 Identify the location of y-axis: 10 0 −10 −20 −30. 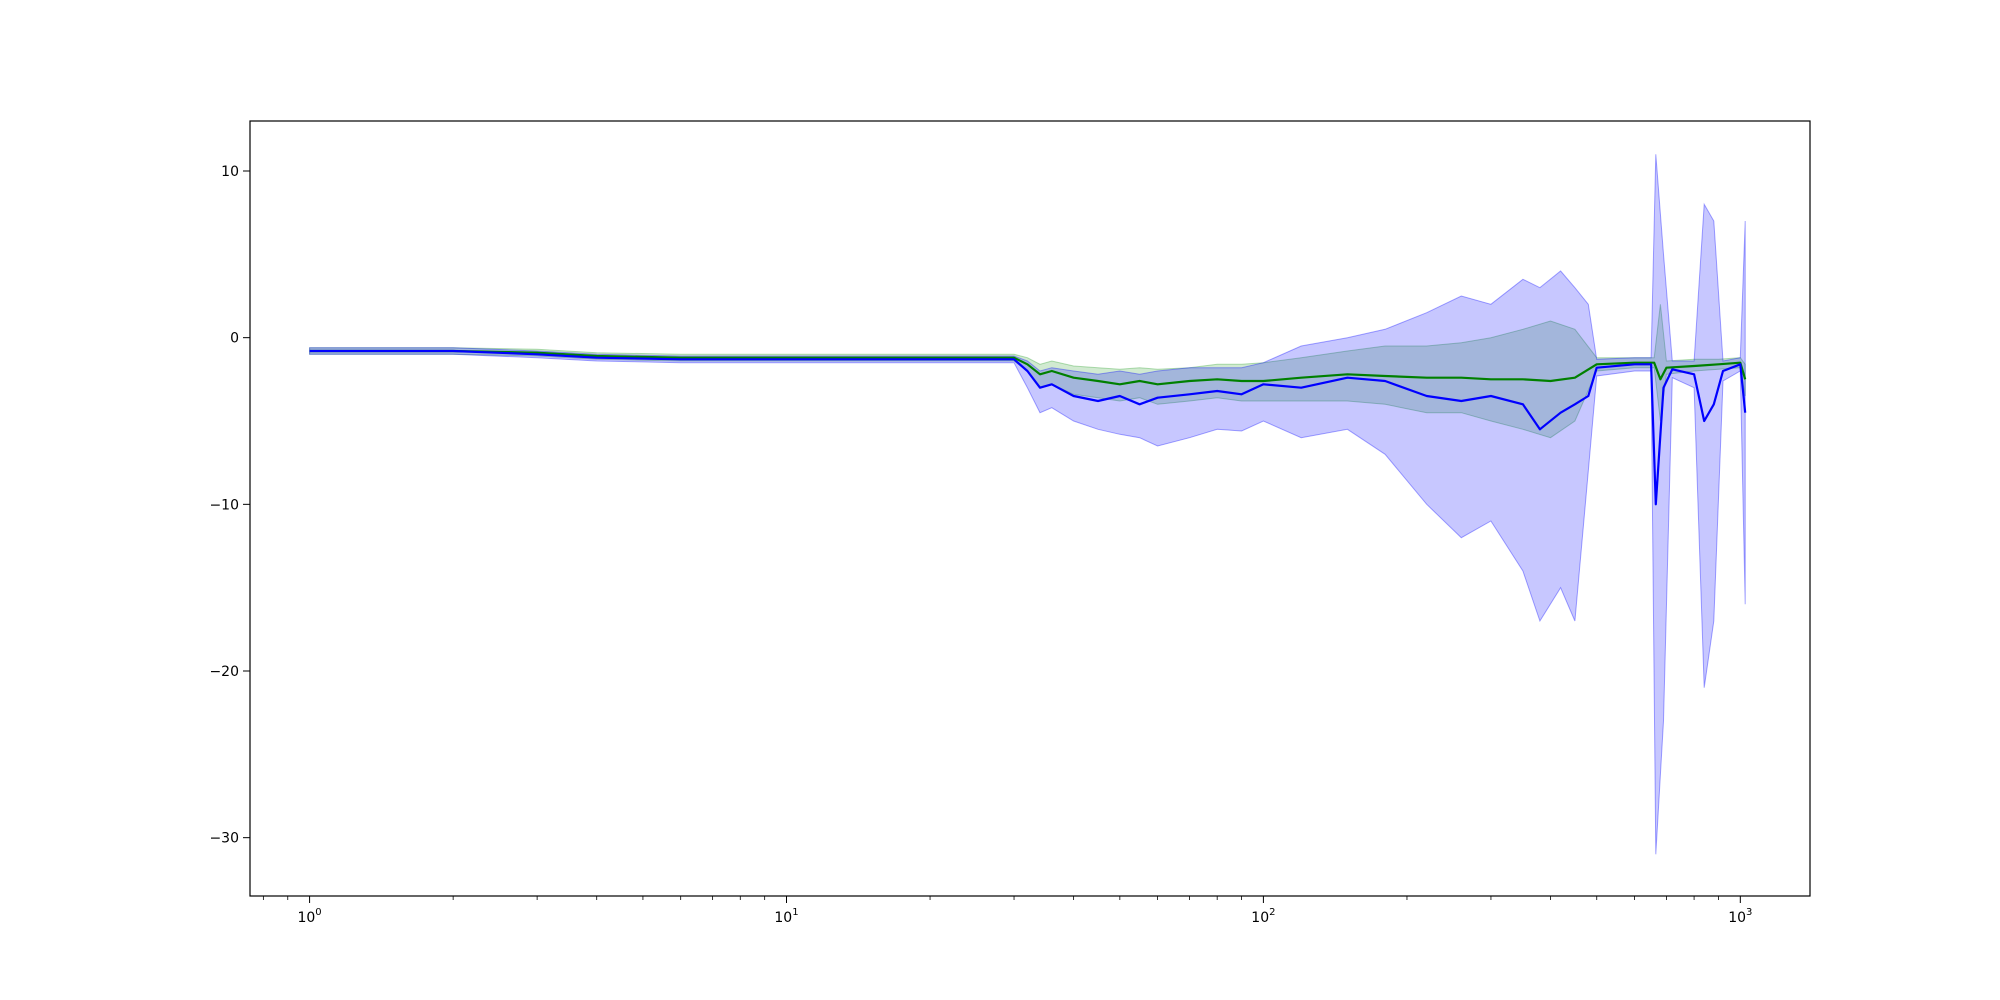
(229, 505).